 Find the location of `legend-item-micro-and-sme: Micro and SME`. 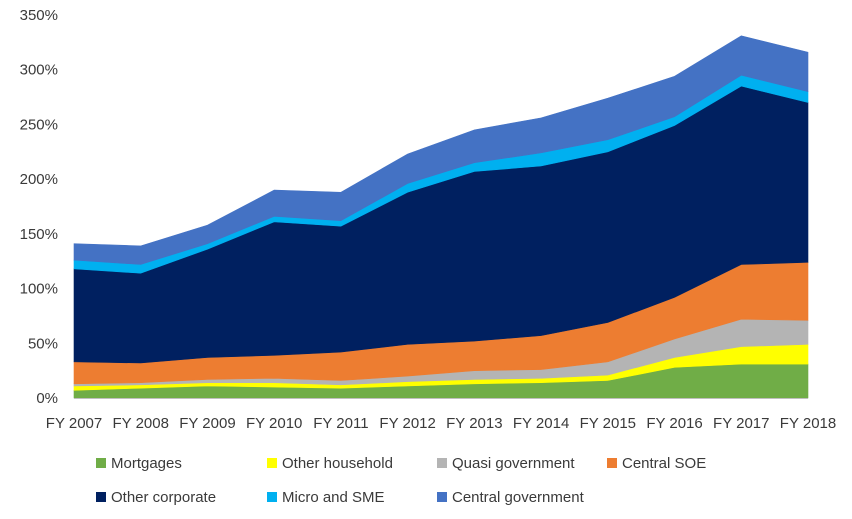

legend-item-micro-and-sme: Micro and SME is located at coordinates (326, 497).